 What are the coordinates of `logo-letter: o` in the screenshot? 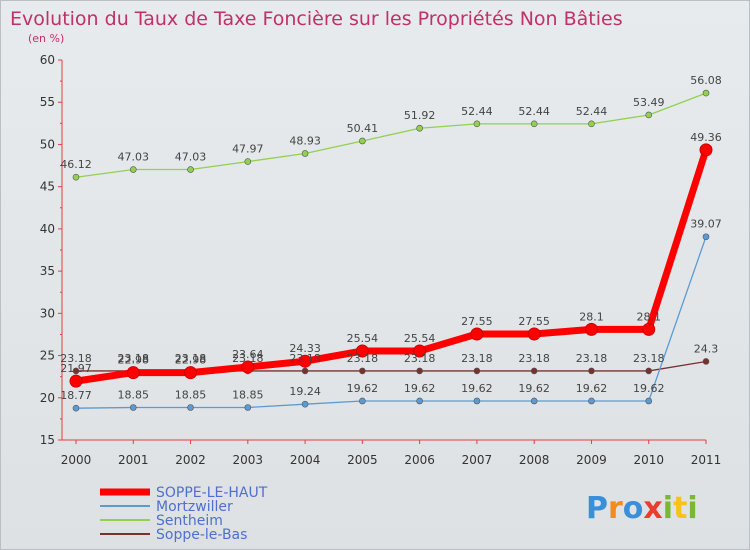 It's located at (633, 508).